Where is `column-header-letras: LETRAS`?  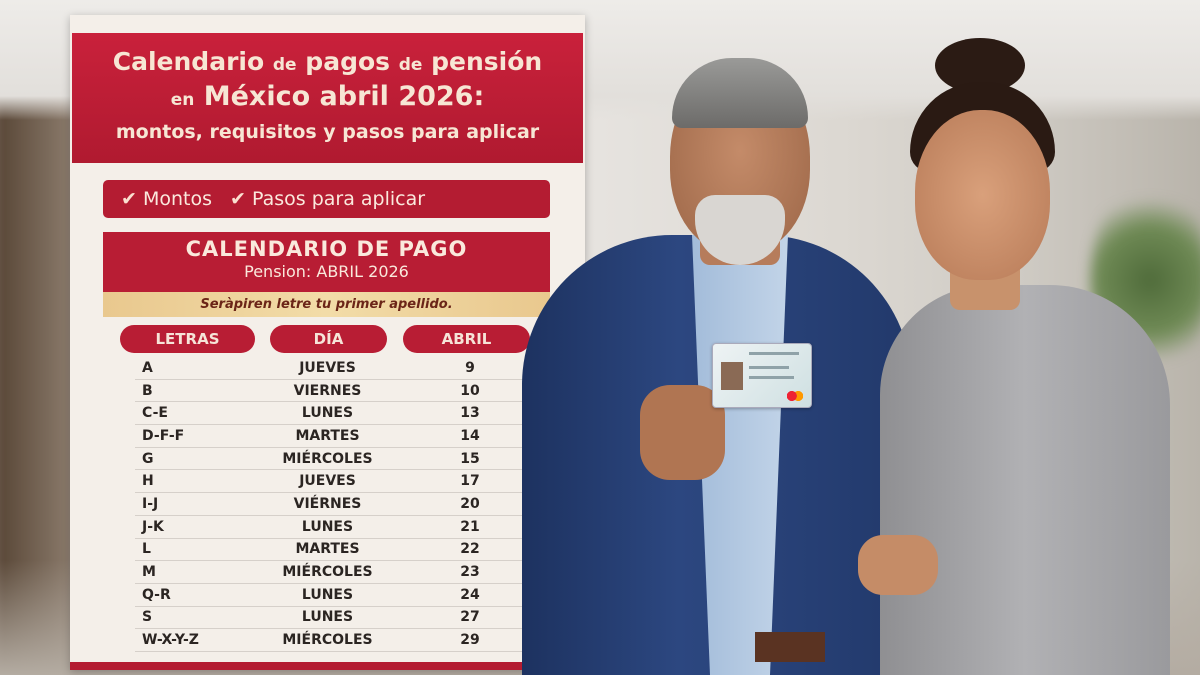 column-header-letras: LETRAS is located at coordinates (187, 339).